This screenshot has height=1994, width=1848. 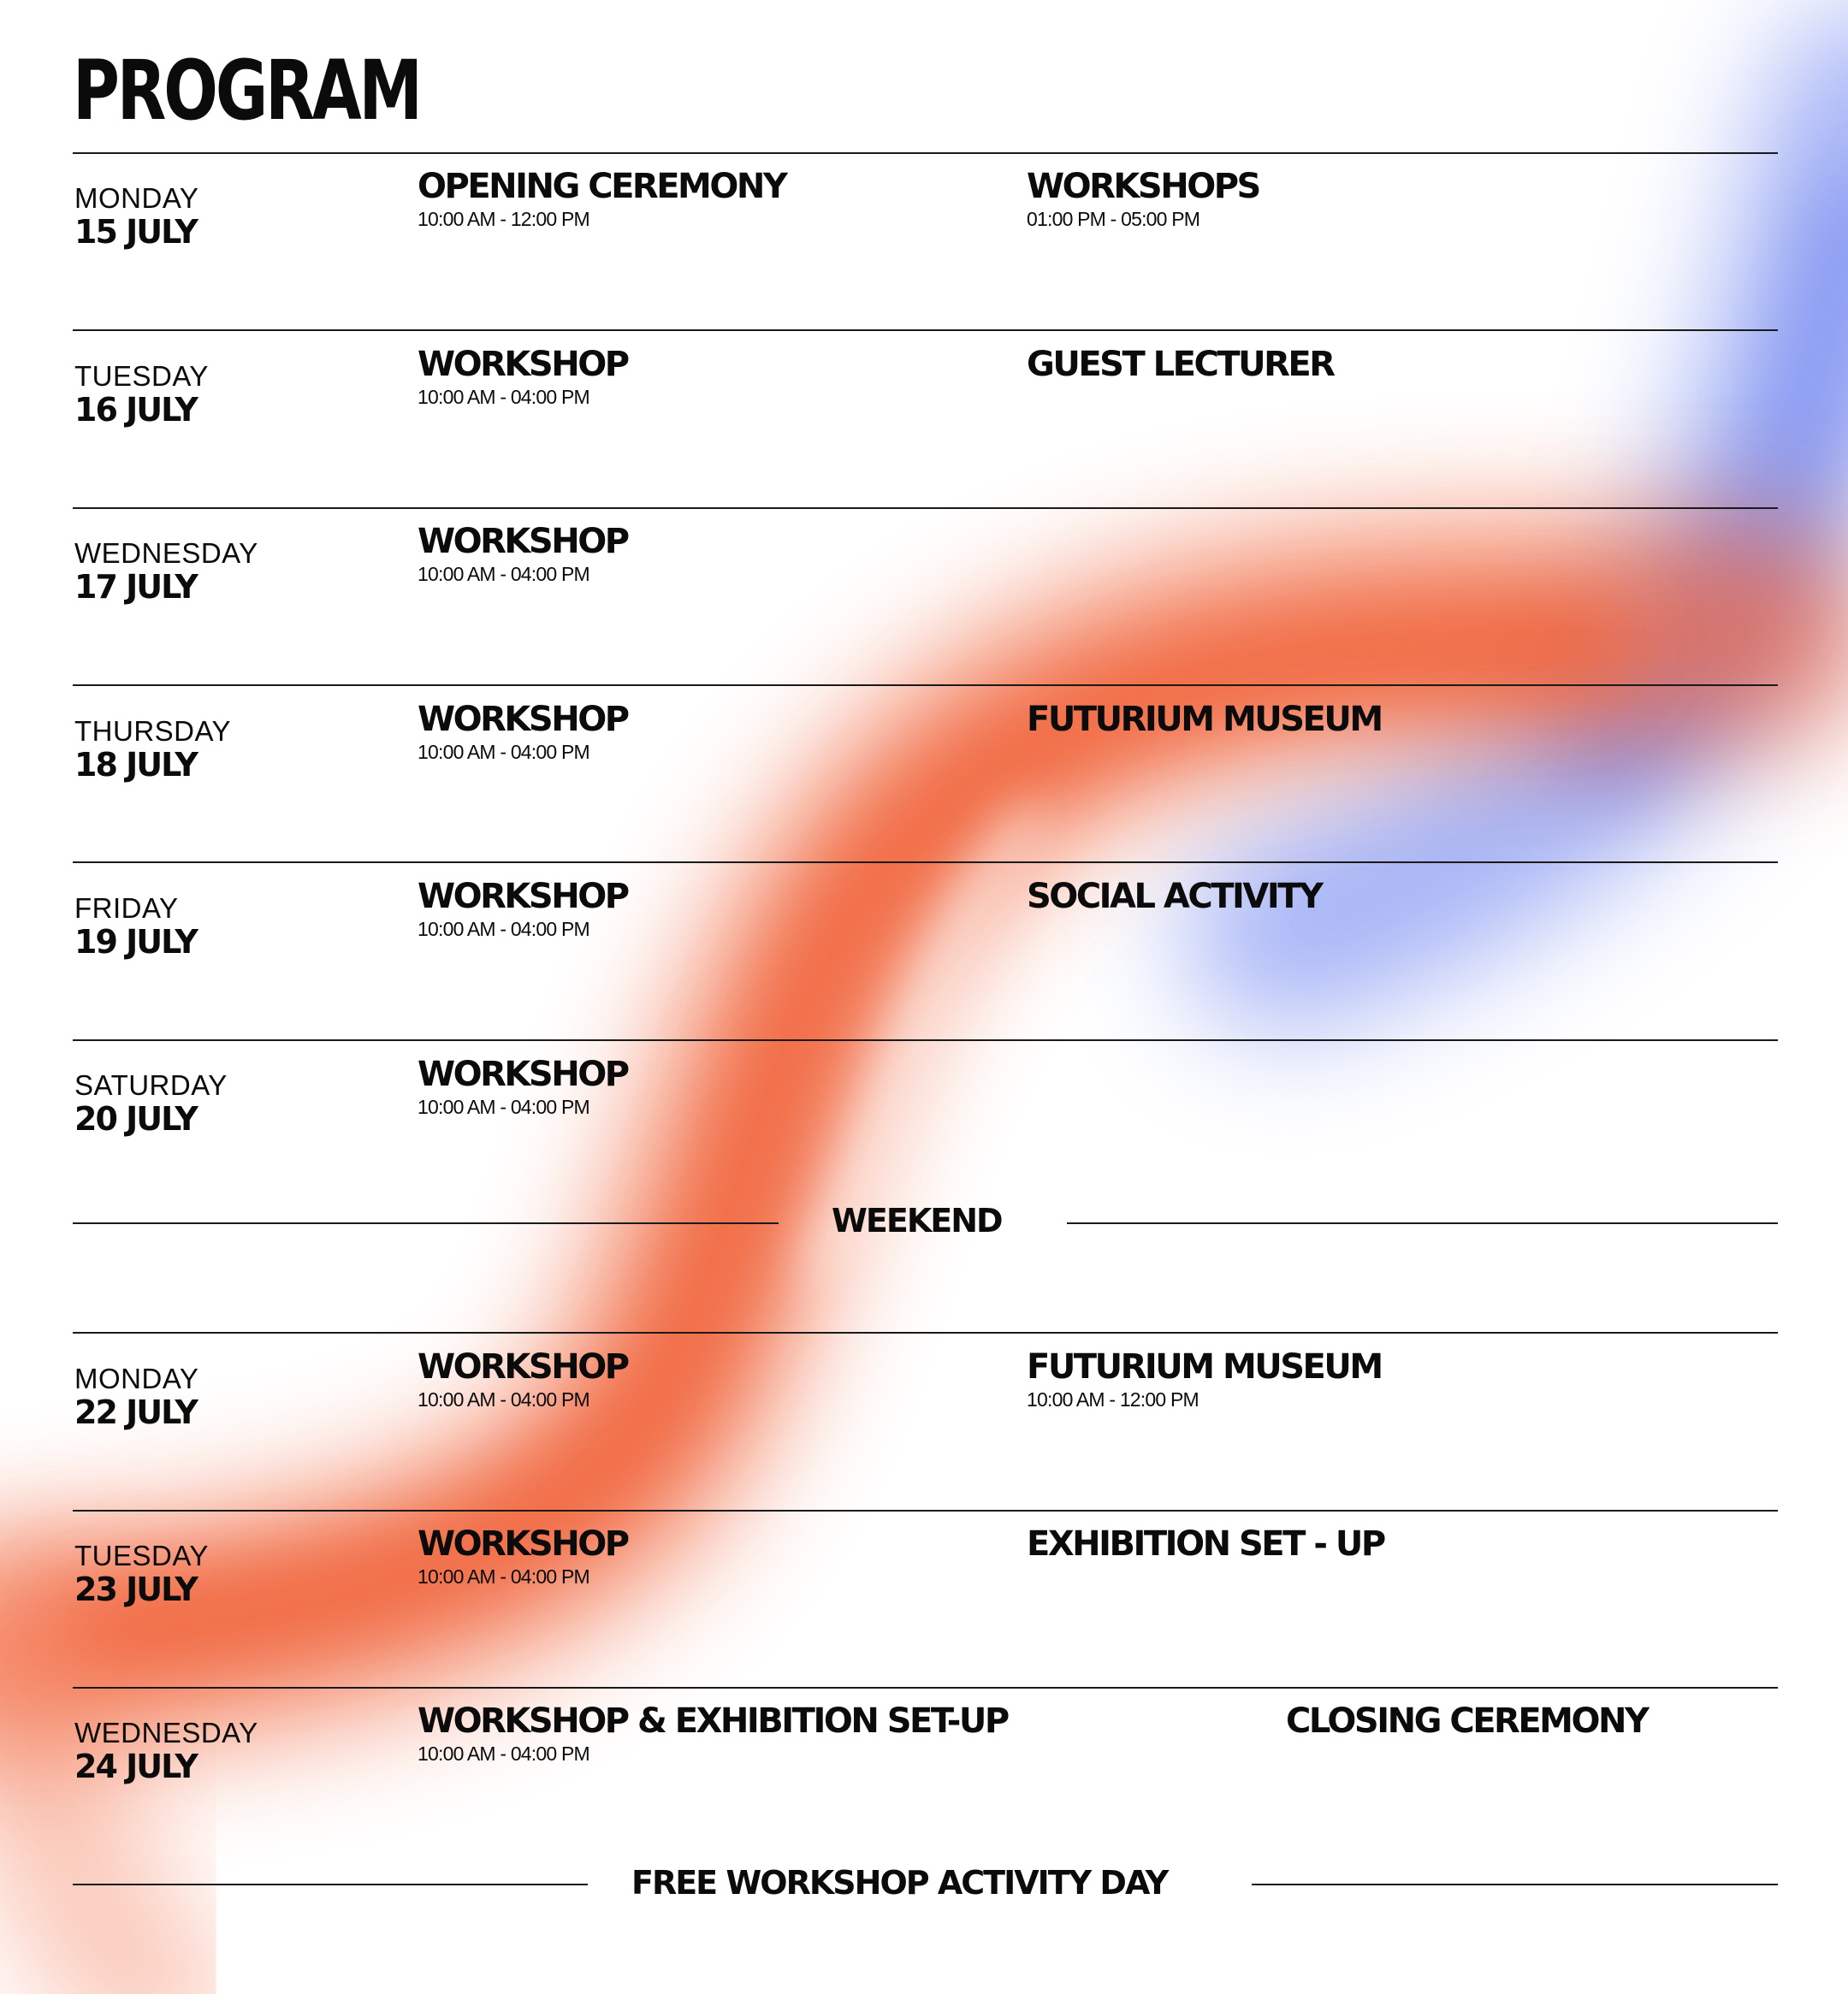 I want to click on day-date: 19 JULY, so click(x=136, y=942).